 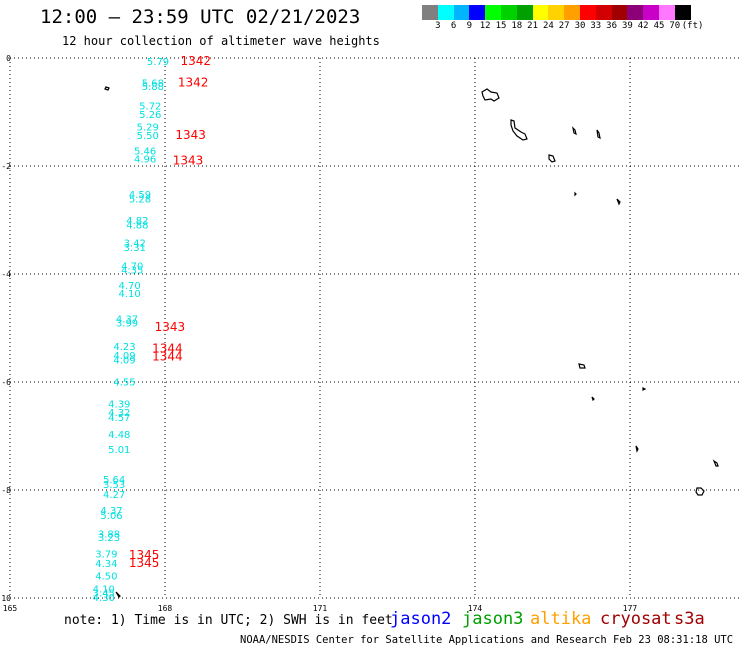 I want to click on wave-height-value: 4.34, so click(x=106, y=564).